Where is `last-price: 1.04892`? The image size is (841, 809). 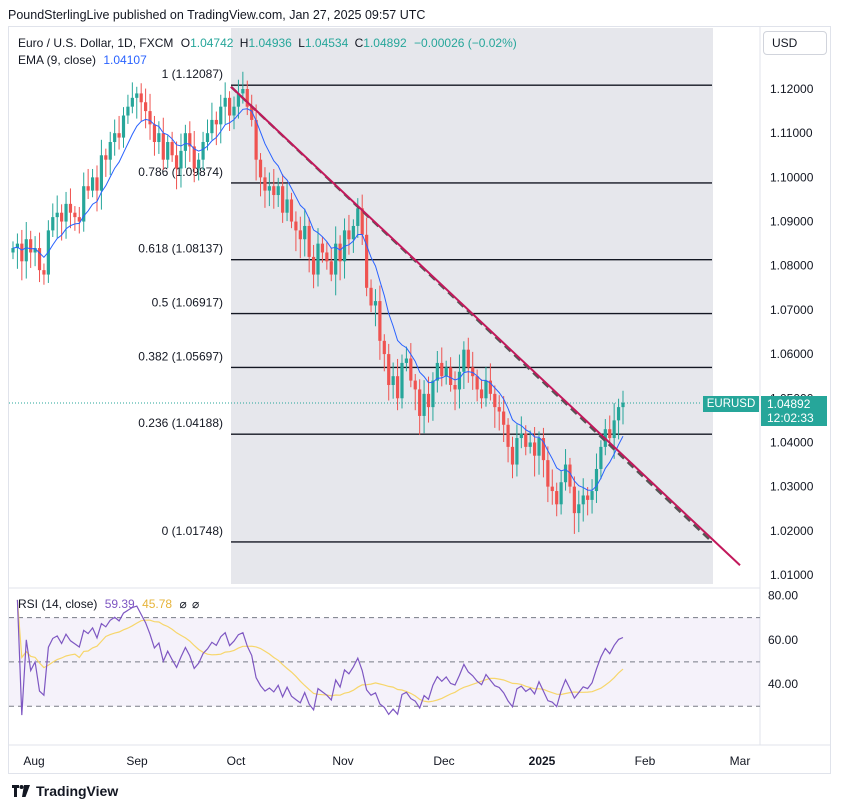
last-price: 1.04892 is located at coordinates (789, 404).